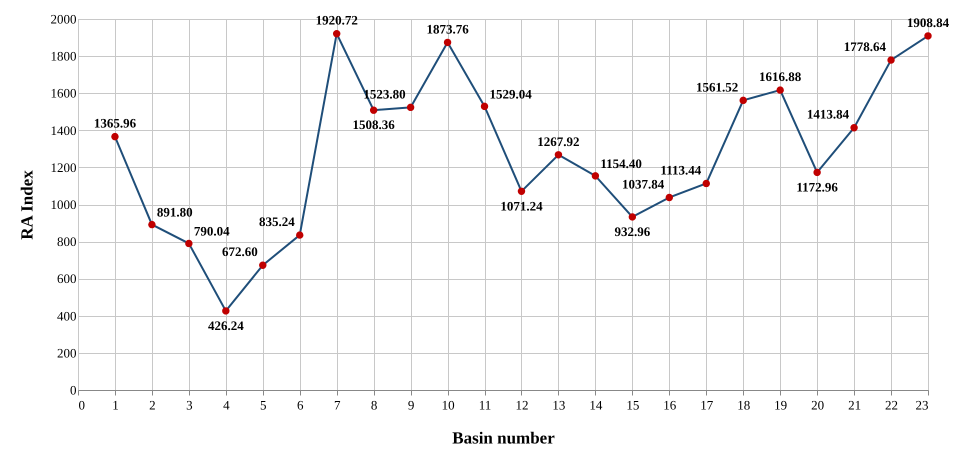 The width and height of the screenshot is (963, 450). What do you see at coordinates (717, 86) in the screenshot?
I see `data-label: 1561.52` at bounding box center [717, 86].